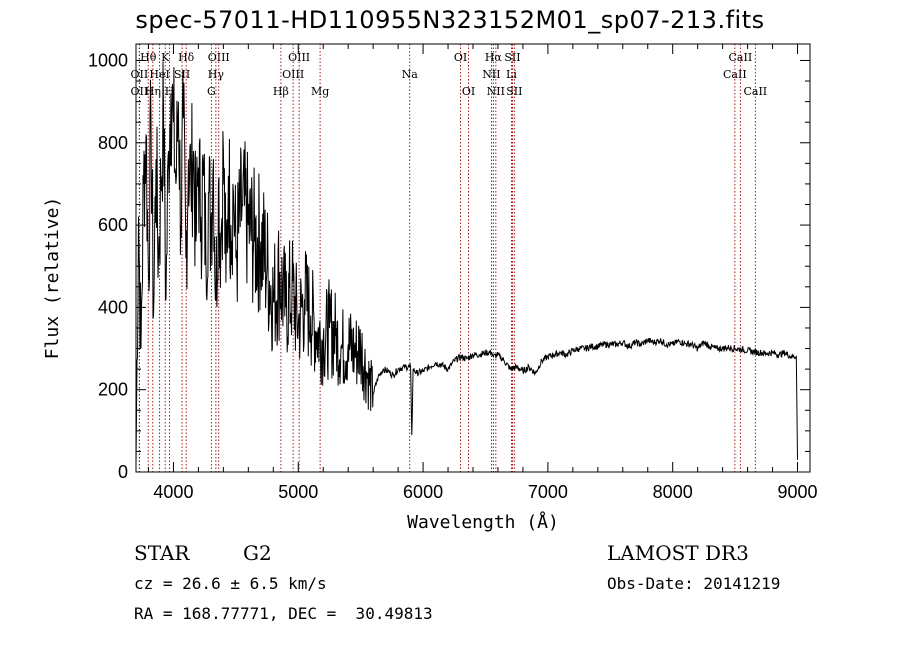 The width and height of the screenshot is (900, 649). Describe the element at coordinates (148, 57) in the screenshot. I see `spectral-line-label: Hθ` at that location.